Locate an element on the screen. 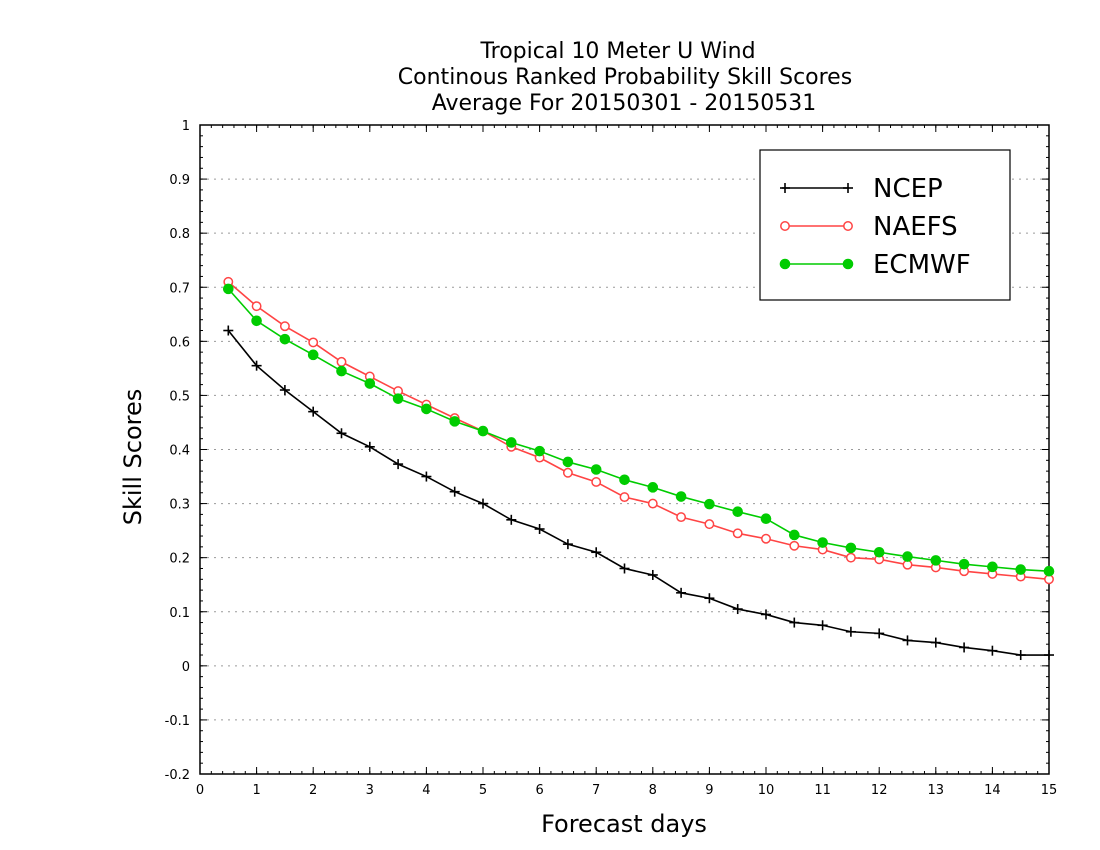 This screenshot has width=1100, height=850. x-tick-label: 9 is located at coordinates (709, 790).